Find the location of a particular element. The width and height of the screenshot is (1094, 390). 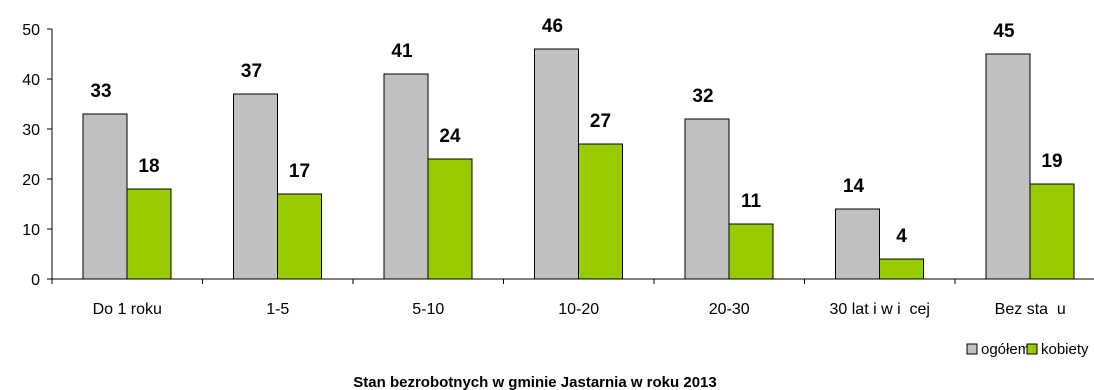

y-tick-label: 30 is located at coordinates (31, 130).